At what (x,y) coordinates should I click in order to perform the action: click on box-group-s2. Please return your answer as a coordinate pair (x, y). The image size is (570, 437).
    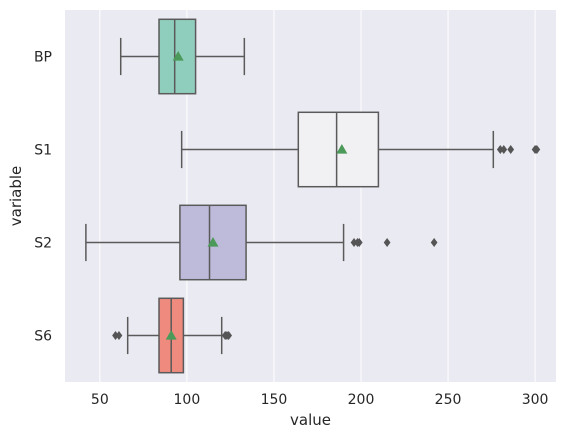
    Looking at the image, I should click on (261, 242).